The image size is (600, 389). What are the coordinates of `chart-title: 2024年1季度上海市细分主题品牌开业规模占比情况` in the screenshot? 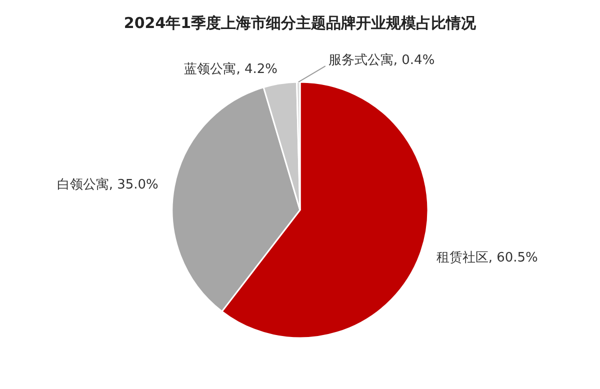 It's located at (301, 23).